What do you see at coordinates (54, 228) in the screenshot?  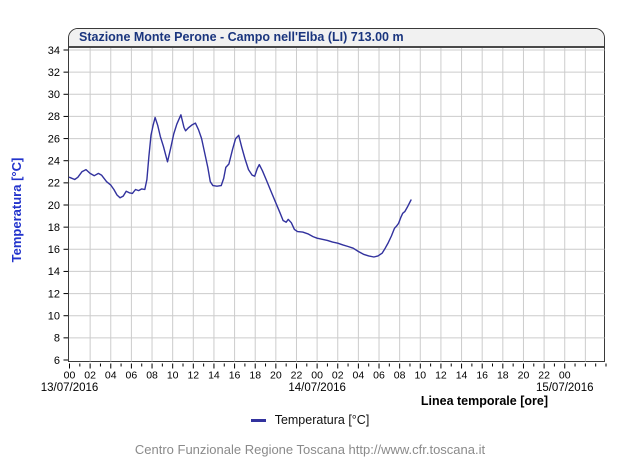 I see `y-tick-label: 18` at bounding box center [54, 228].